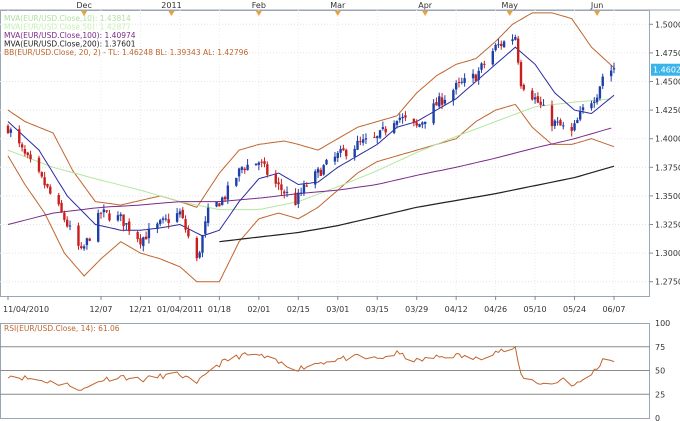 The width and height of the screenshot is (680, 421). What do you see at coordinates (574, 309) in the screenshot?
I see `date-tick-label: 05/24` at bounding box center [574, 309].